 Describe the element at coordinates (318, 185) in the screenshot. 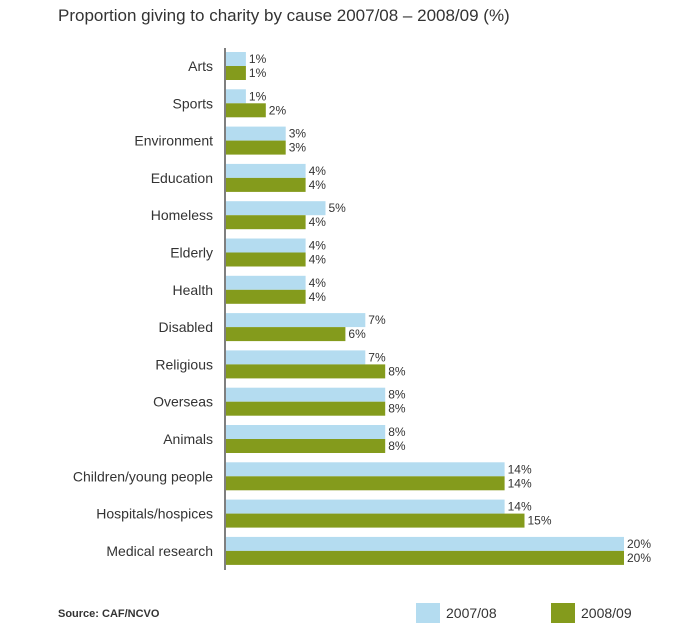

I see `value-label-education-2008-09: 4%` at that location.